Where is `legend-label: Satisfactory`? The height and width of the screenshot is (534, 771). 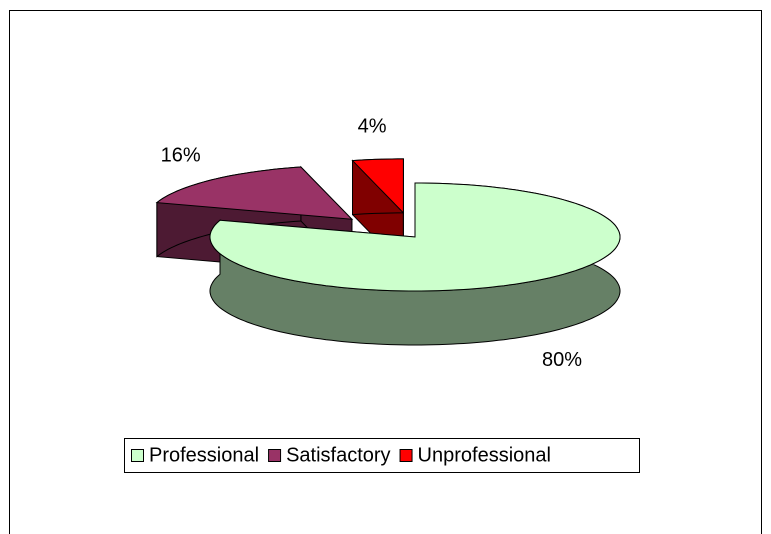
legend-label: Satisfactory is located at coordinates (338, 455).